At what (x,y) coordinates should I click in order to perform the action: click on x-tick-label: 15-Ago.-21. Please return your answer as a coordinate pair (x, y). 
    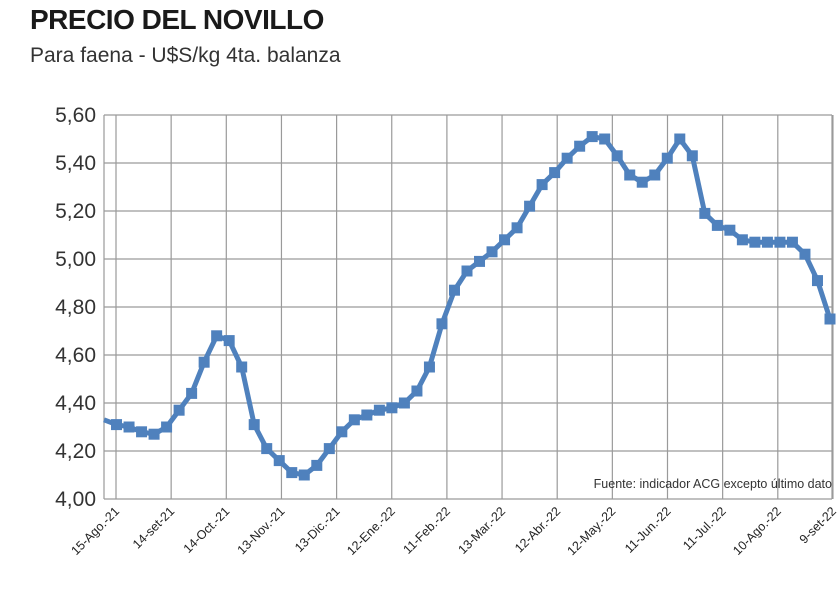
    Looking at the image, I should click on (95, 531).